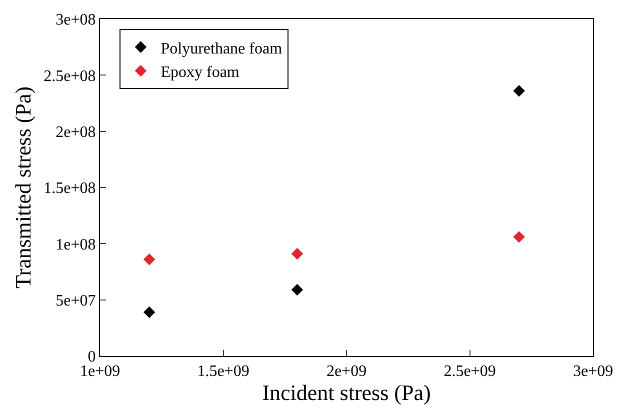 The image size is (625, 412). Describe the element at coordinates (200, 73) in the screenshot. I see `legend-label: Epoxy foam` at that location.